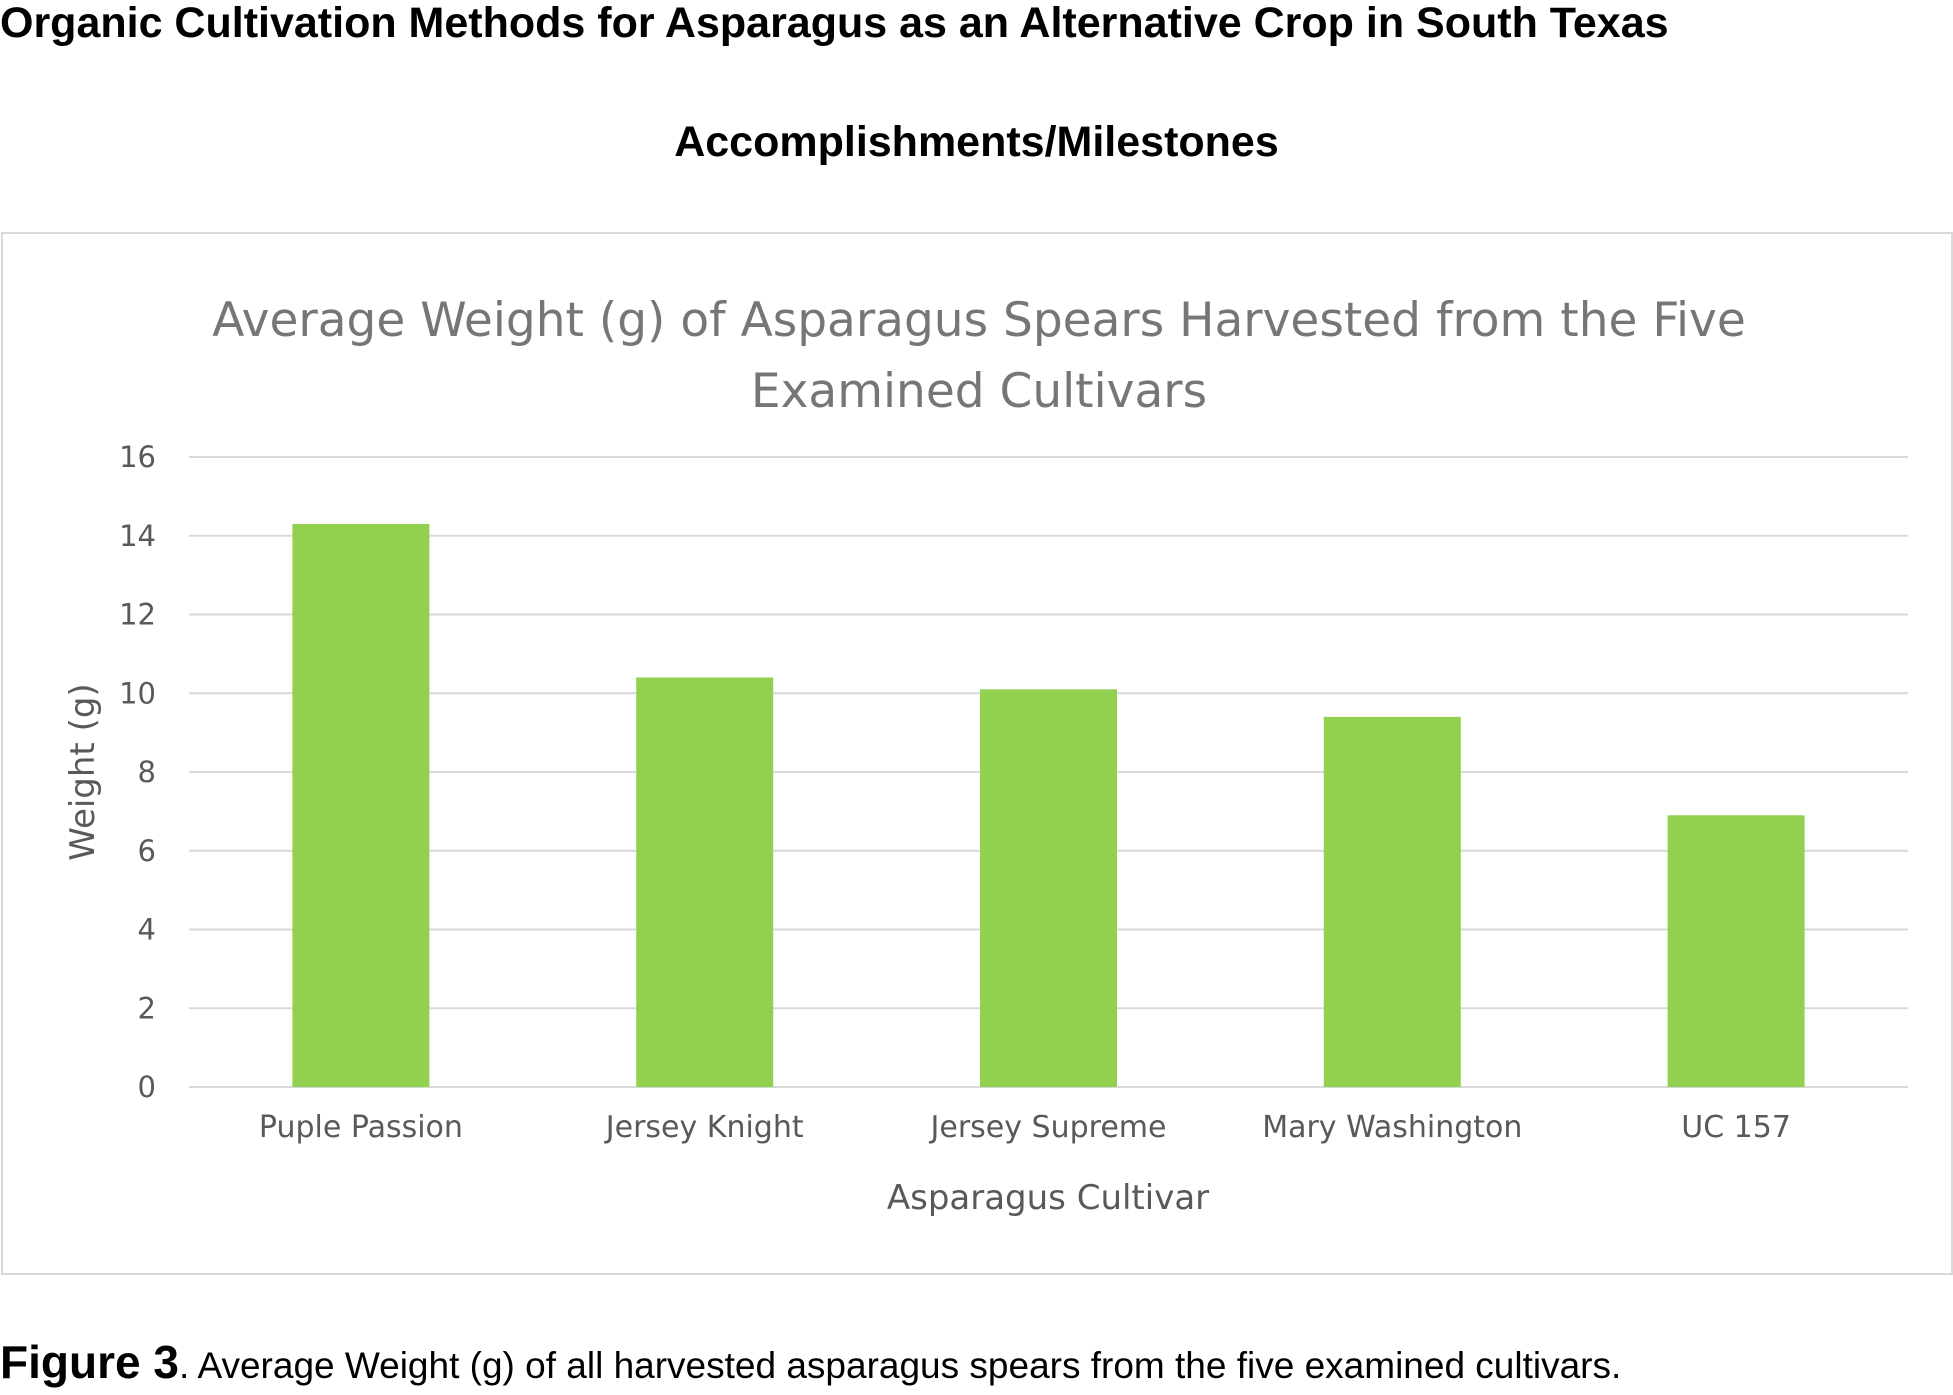 This screenshot has width=1953, height=1395. Describe the element at coordinates (361, 1127) in the screenshot. I see `x-category-label: Puple Passion` at that location.